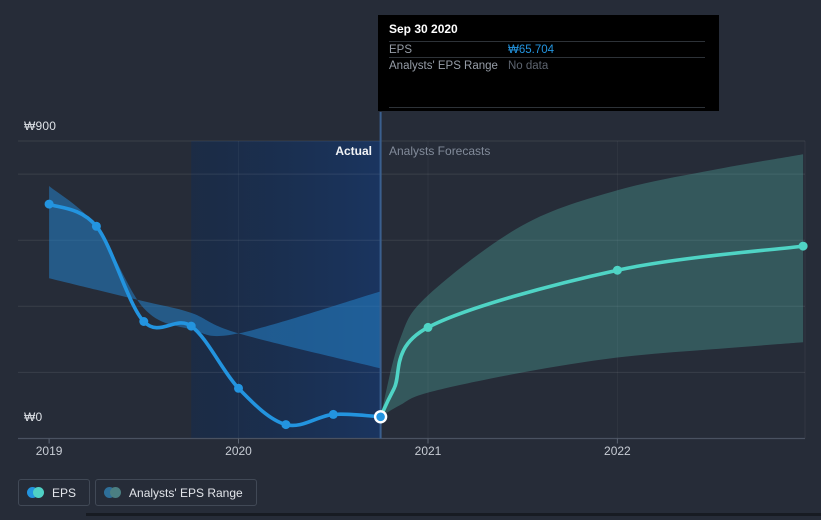 The image size is (821, 520). Describe the element at coordinates (186, 492) in the screenshot. I see `legend-range-label: Analysts' EPS Range` at that location.